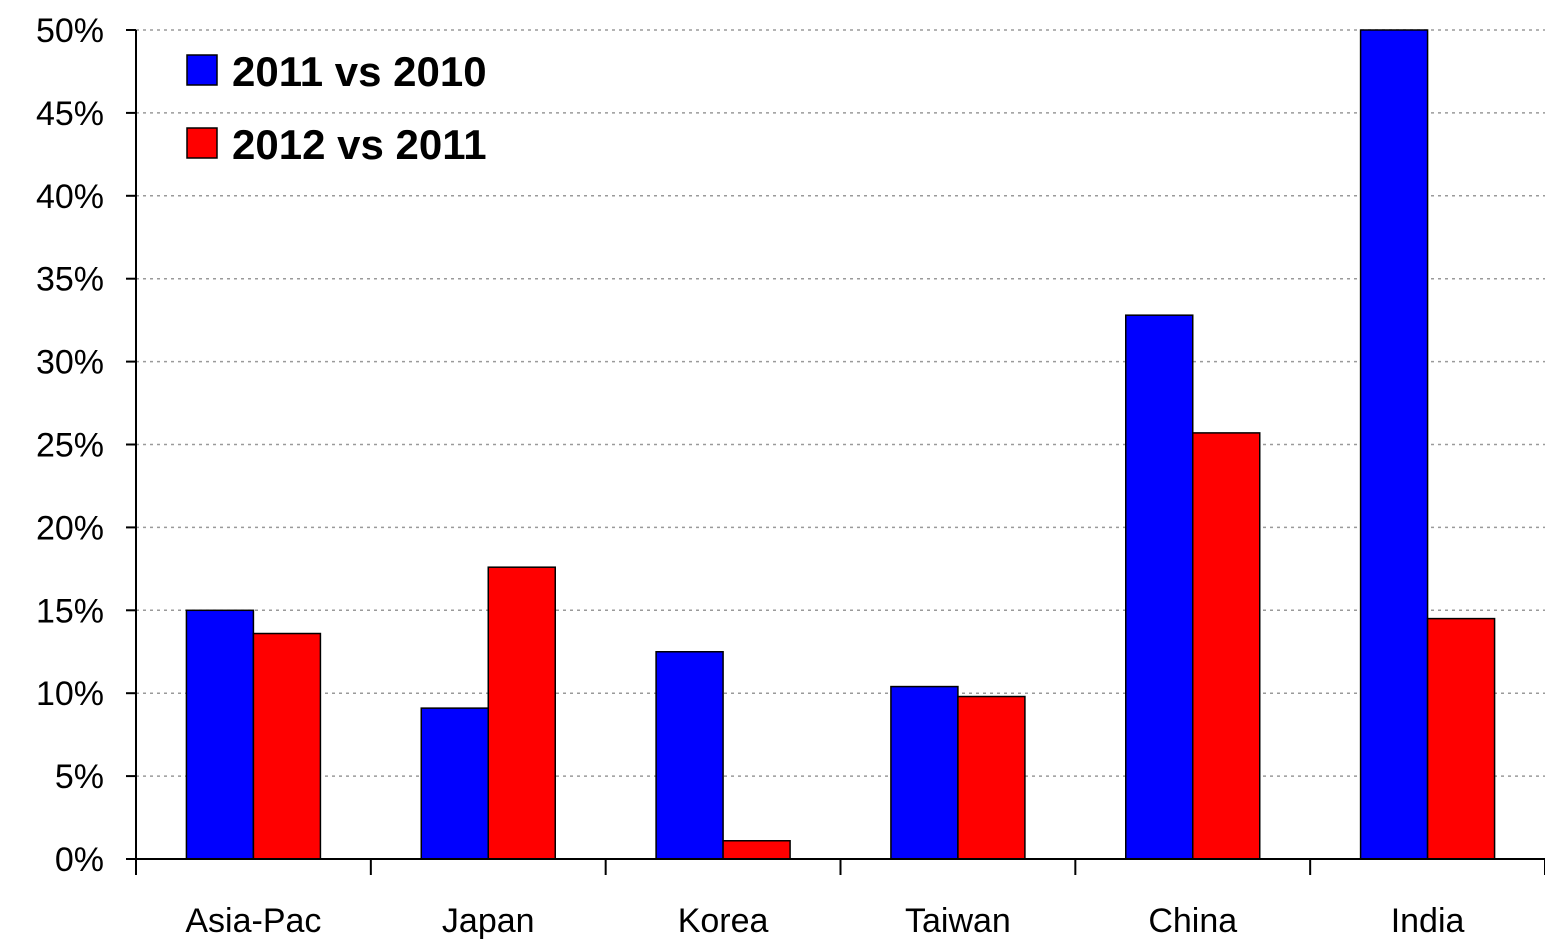  What do you see at coordinates (70, 611) in the screenshot?
I see `y-tick-label: 15%` at bounding box center [70, 611].